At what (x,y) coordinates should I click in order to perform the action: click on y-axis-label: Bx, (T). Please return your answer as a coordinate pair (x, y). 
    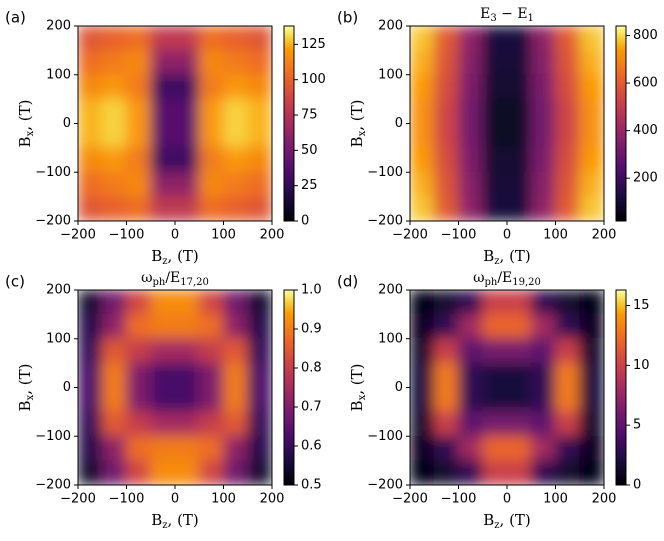
    Looking at the image, I should click on (358, 124).